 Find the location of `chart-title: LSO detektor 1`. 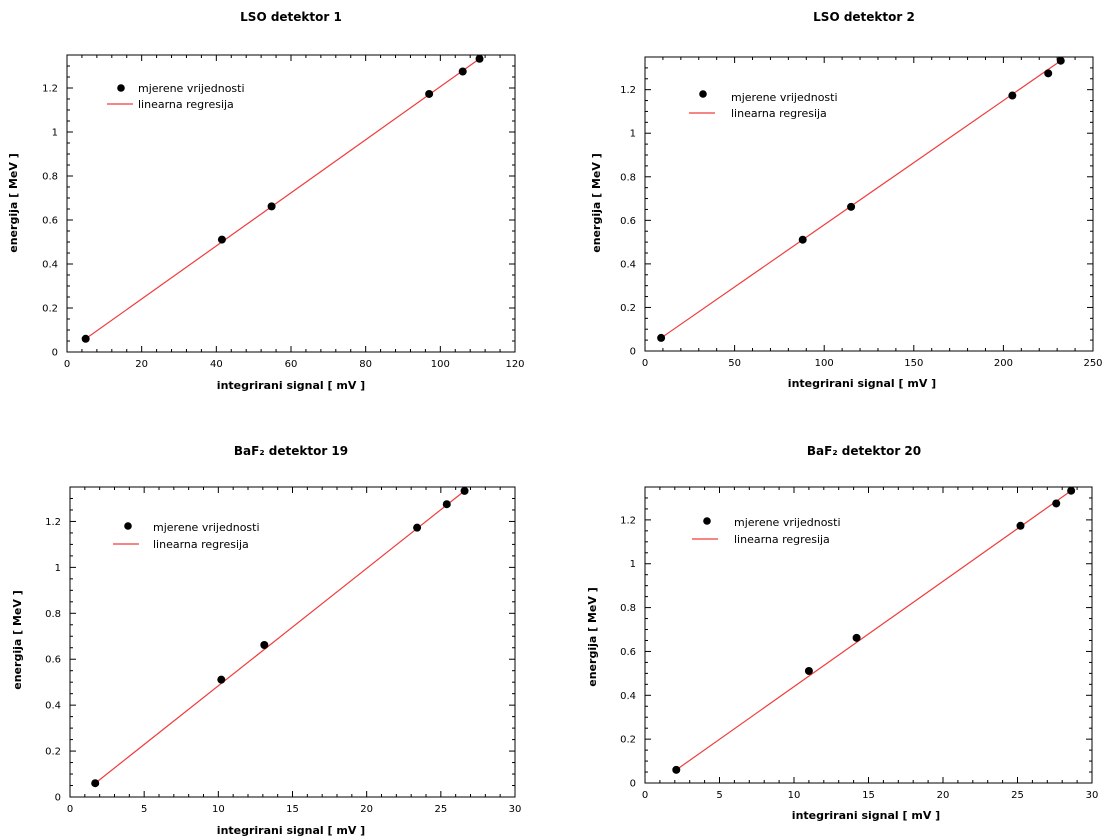

chart-title: LSO detektor 1 is located at coordinates (291, 17).